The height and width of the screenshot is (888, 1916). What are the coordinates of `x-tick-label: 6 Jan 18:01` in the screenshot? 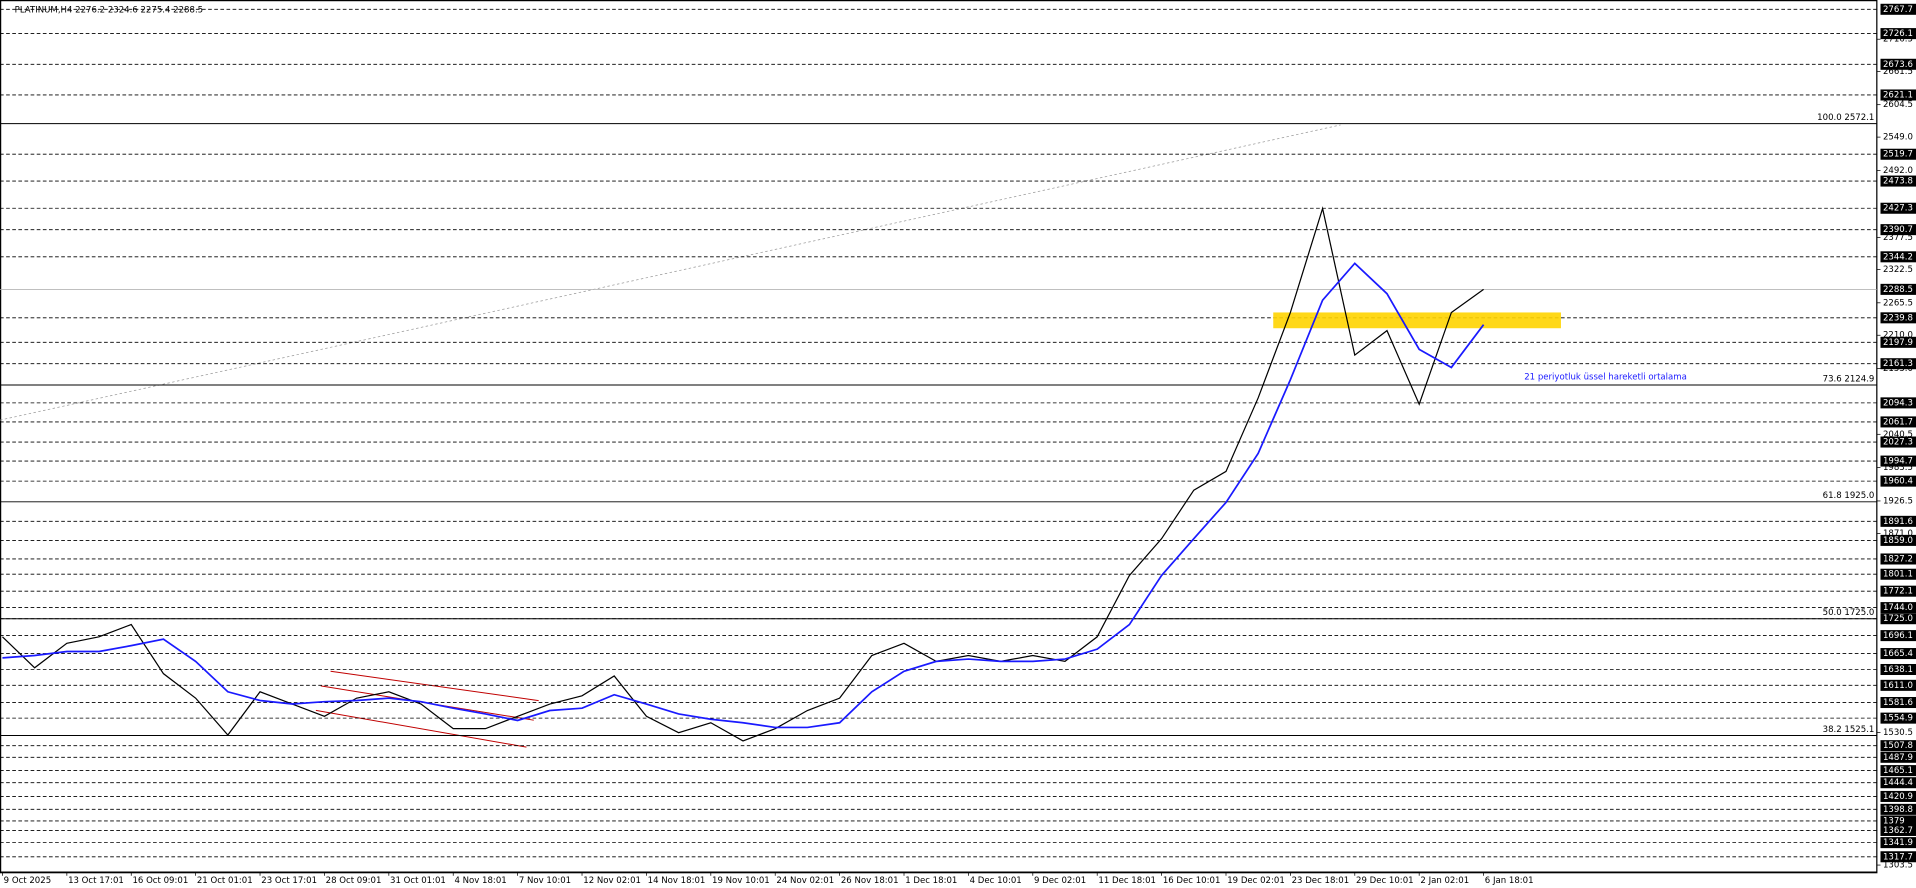 It's located at (1509, 881).